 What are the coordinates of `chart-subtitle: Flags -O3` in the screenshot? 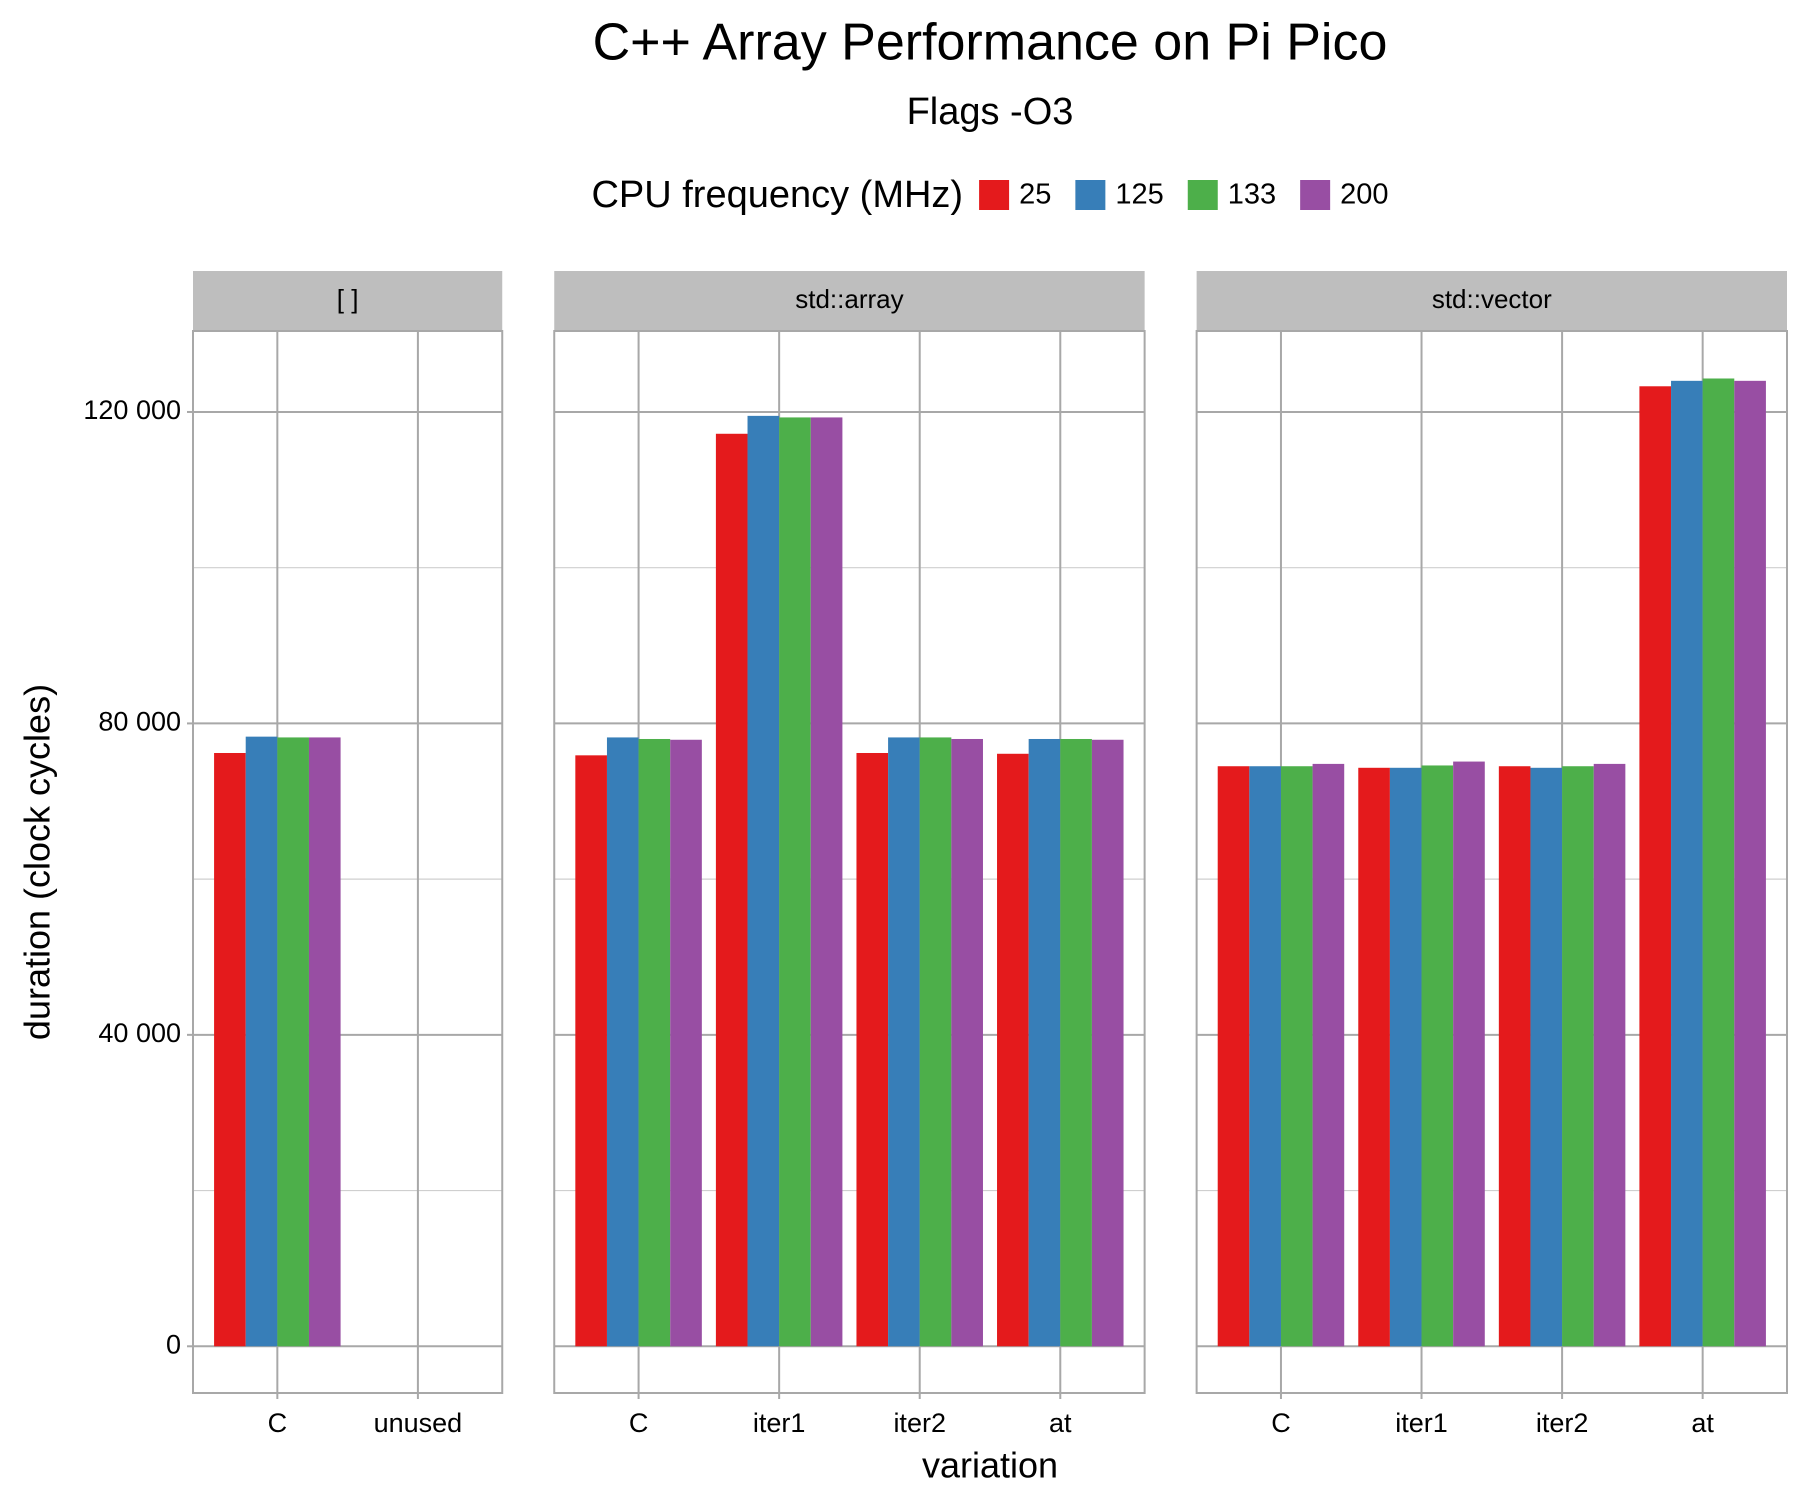 It's located at (990, 112).